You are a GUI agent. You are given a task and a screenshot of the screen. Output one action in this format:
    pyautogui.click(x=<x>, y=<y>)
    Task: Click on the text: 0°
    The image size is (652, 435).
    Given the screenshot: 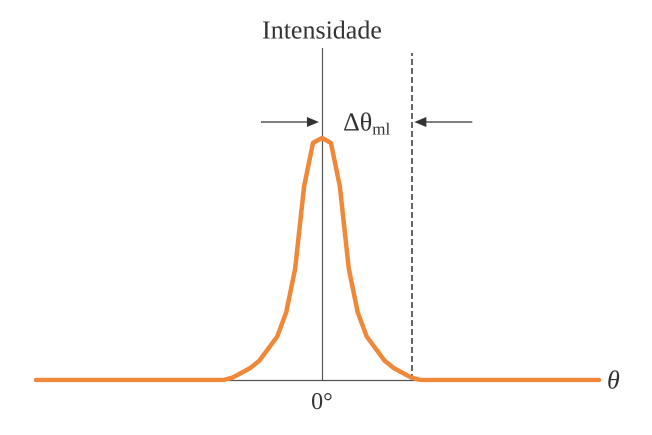 What is the action you would take?
    pyautogui.click(x=322, y=402)
    